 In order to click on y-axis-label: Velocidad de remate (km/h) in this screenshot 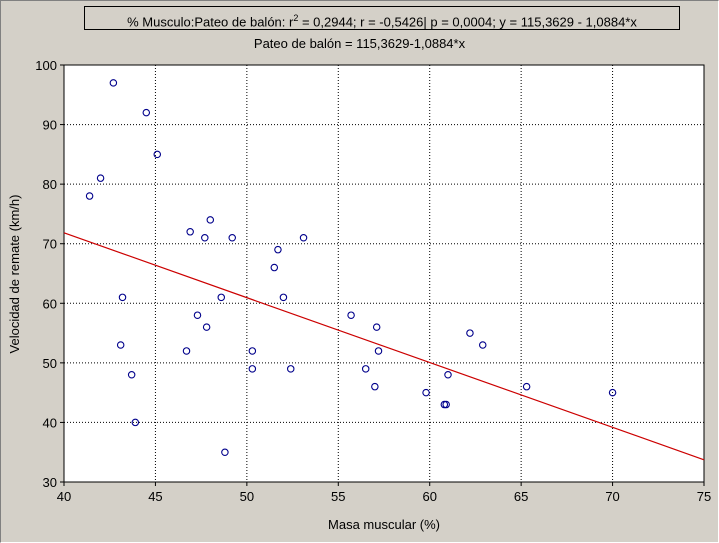, I will do `click(14, 274)`.